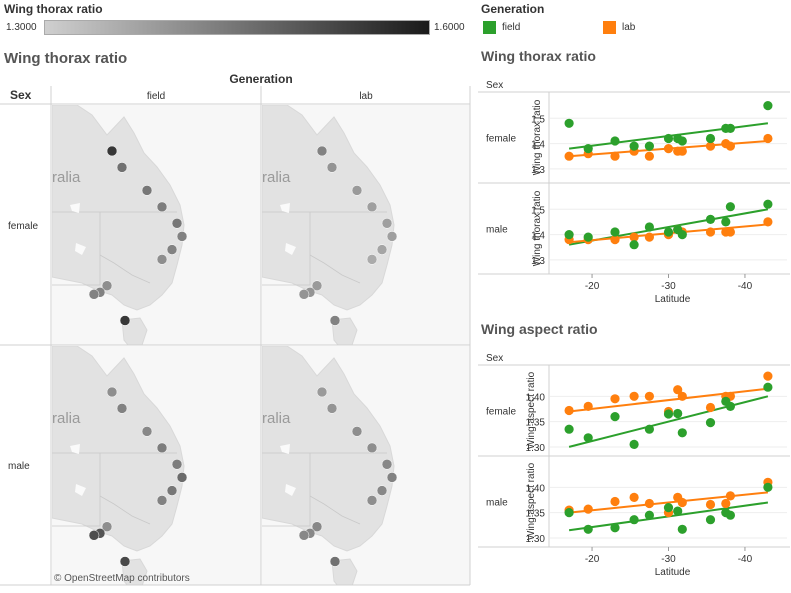  What do you see at coordinates (609, 27) in the screenshot?
I see `legend-swatch-lab` at bounding box center [609, 27].